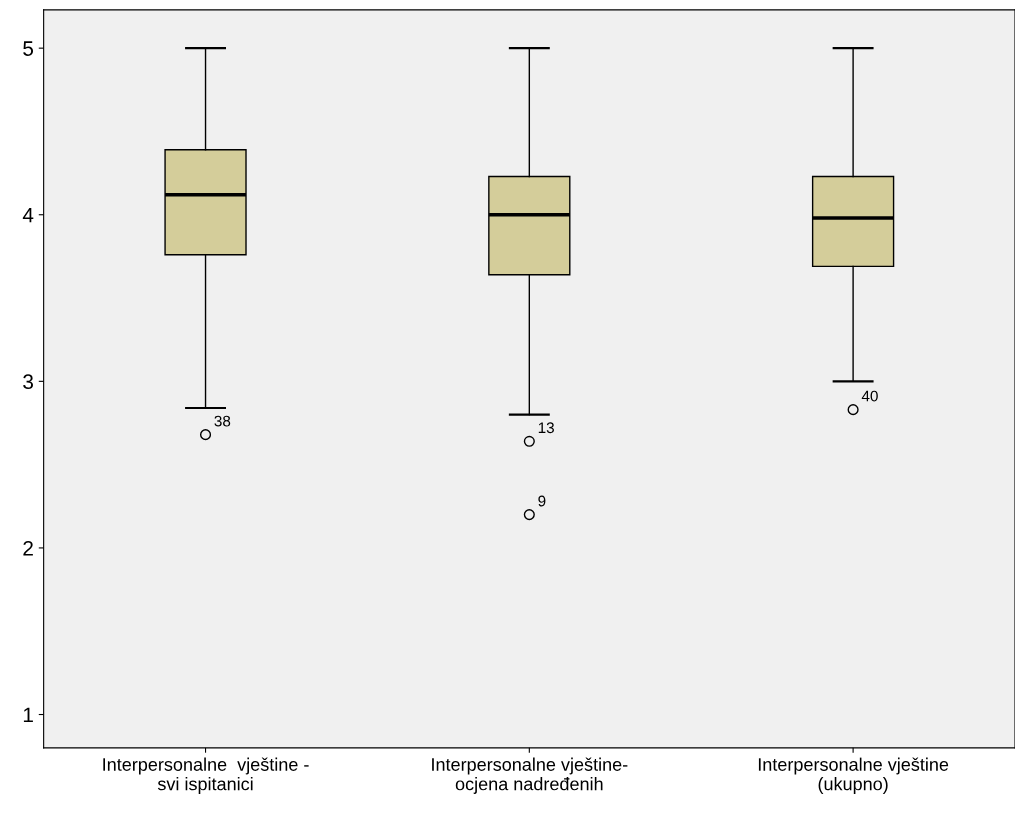  What do you see at coordinates (28, 382) in the screenshot?
I see `y-tick-label: 3` at bounding box center [28, 382].